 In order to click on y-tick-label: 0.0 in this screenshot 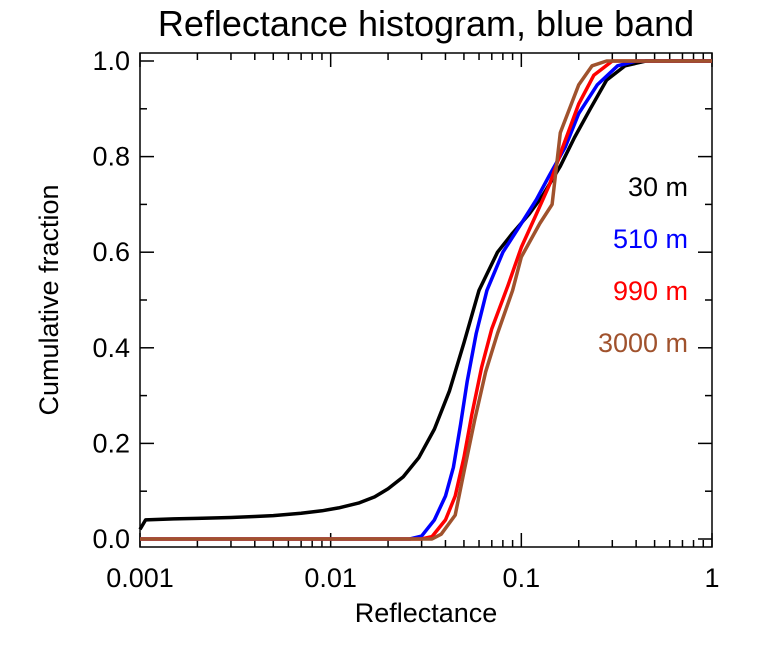, I will do `click(111, 539)`.